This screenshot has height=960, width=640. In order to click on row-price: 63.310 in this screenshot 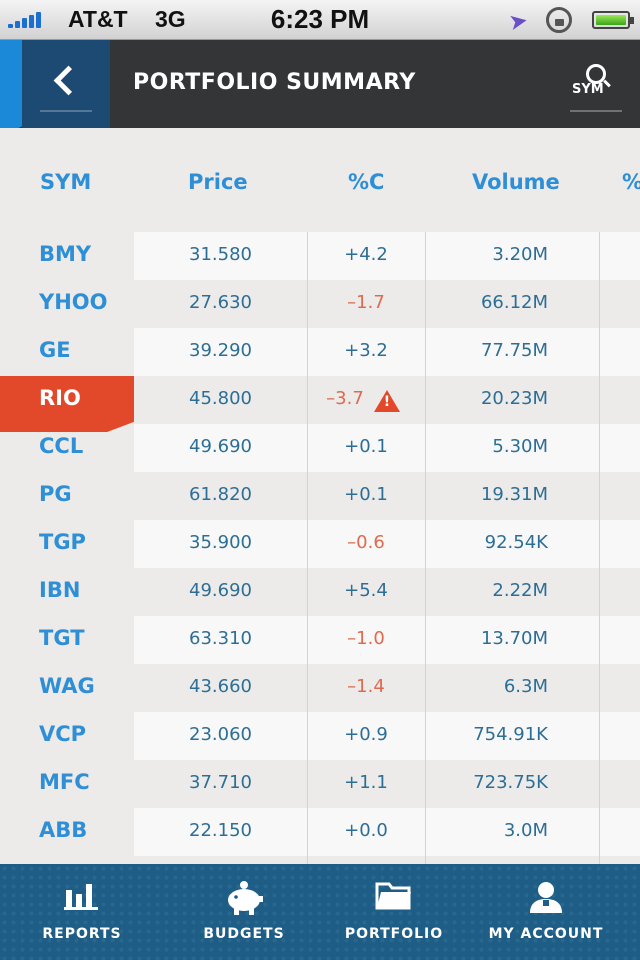, I will do `click(220, 638)`.